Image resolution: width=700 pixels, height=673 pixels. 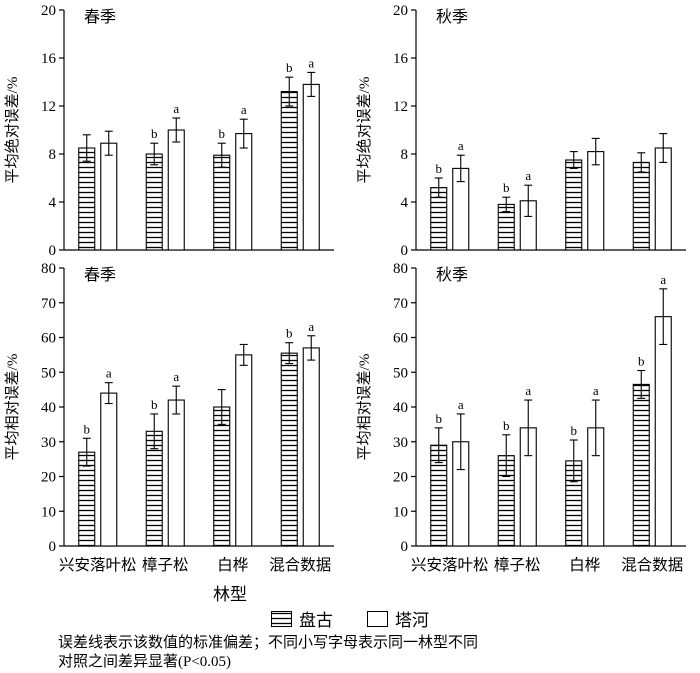 What do you see at coordinates (281, 618) in the screenshot?
I see `pangu-hatched-swatch-icon` at bounding box center [281, 618].